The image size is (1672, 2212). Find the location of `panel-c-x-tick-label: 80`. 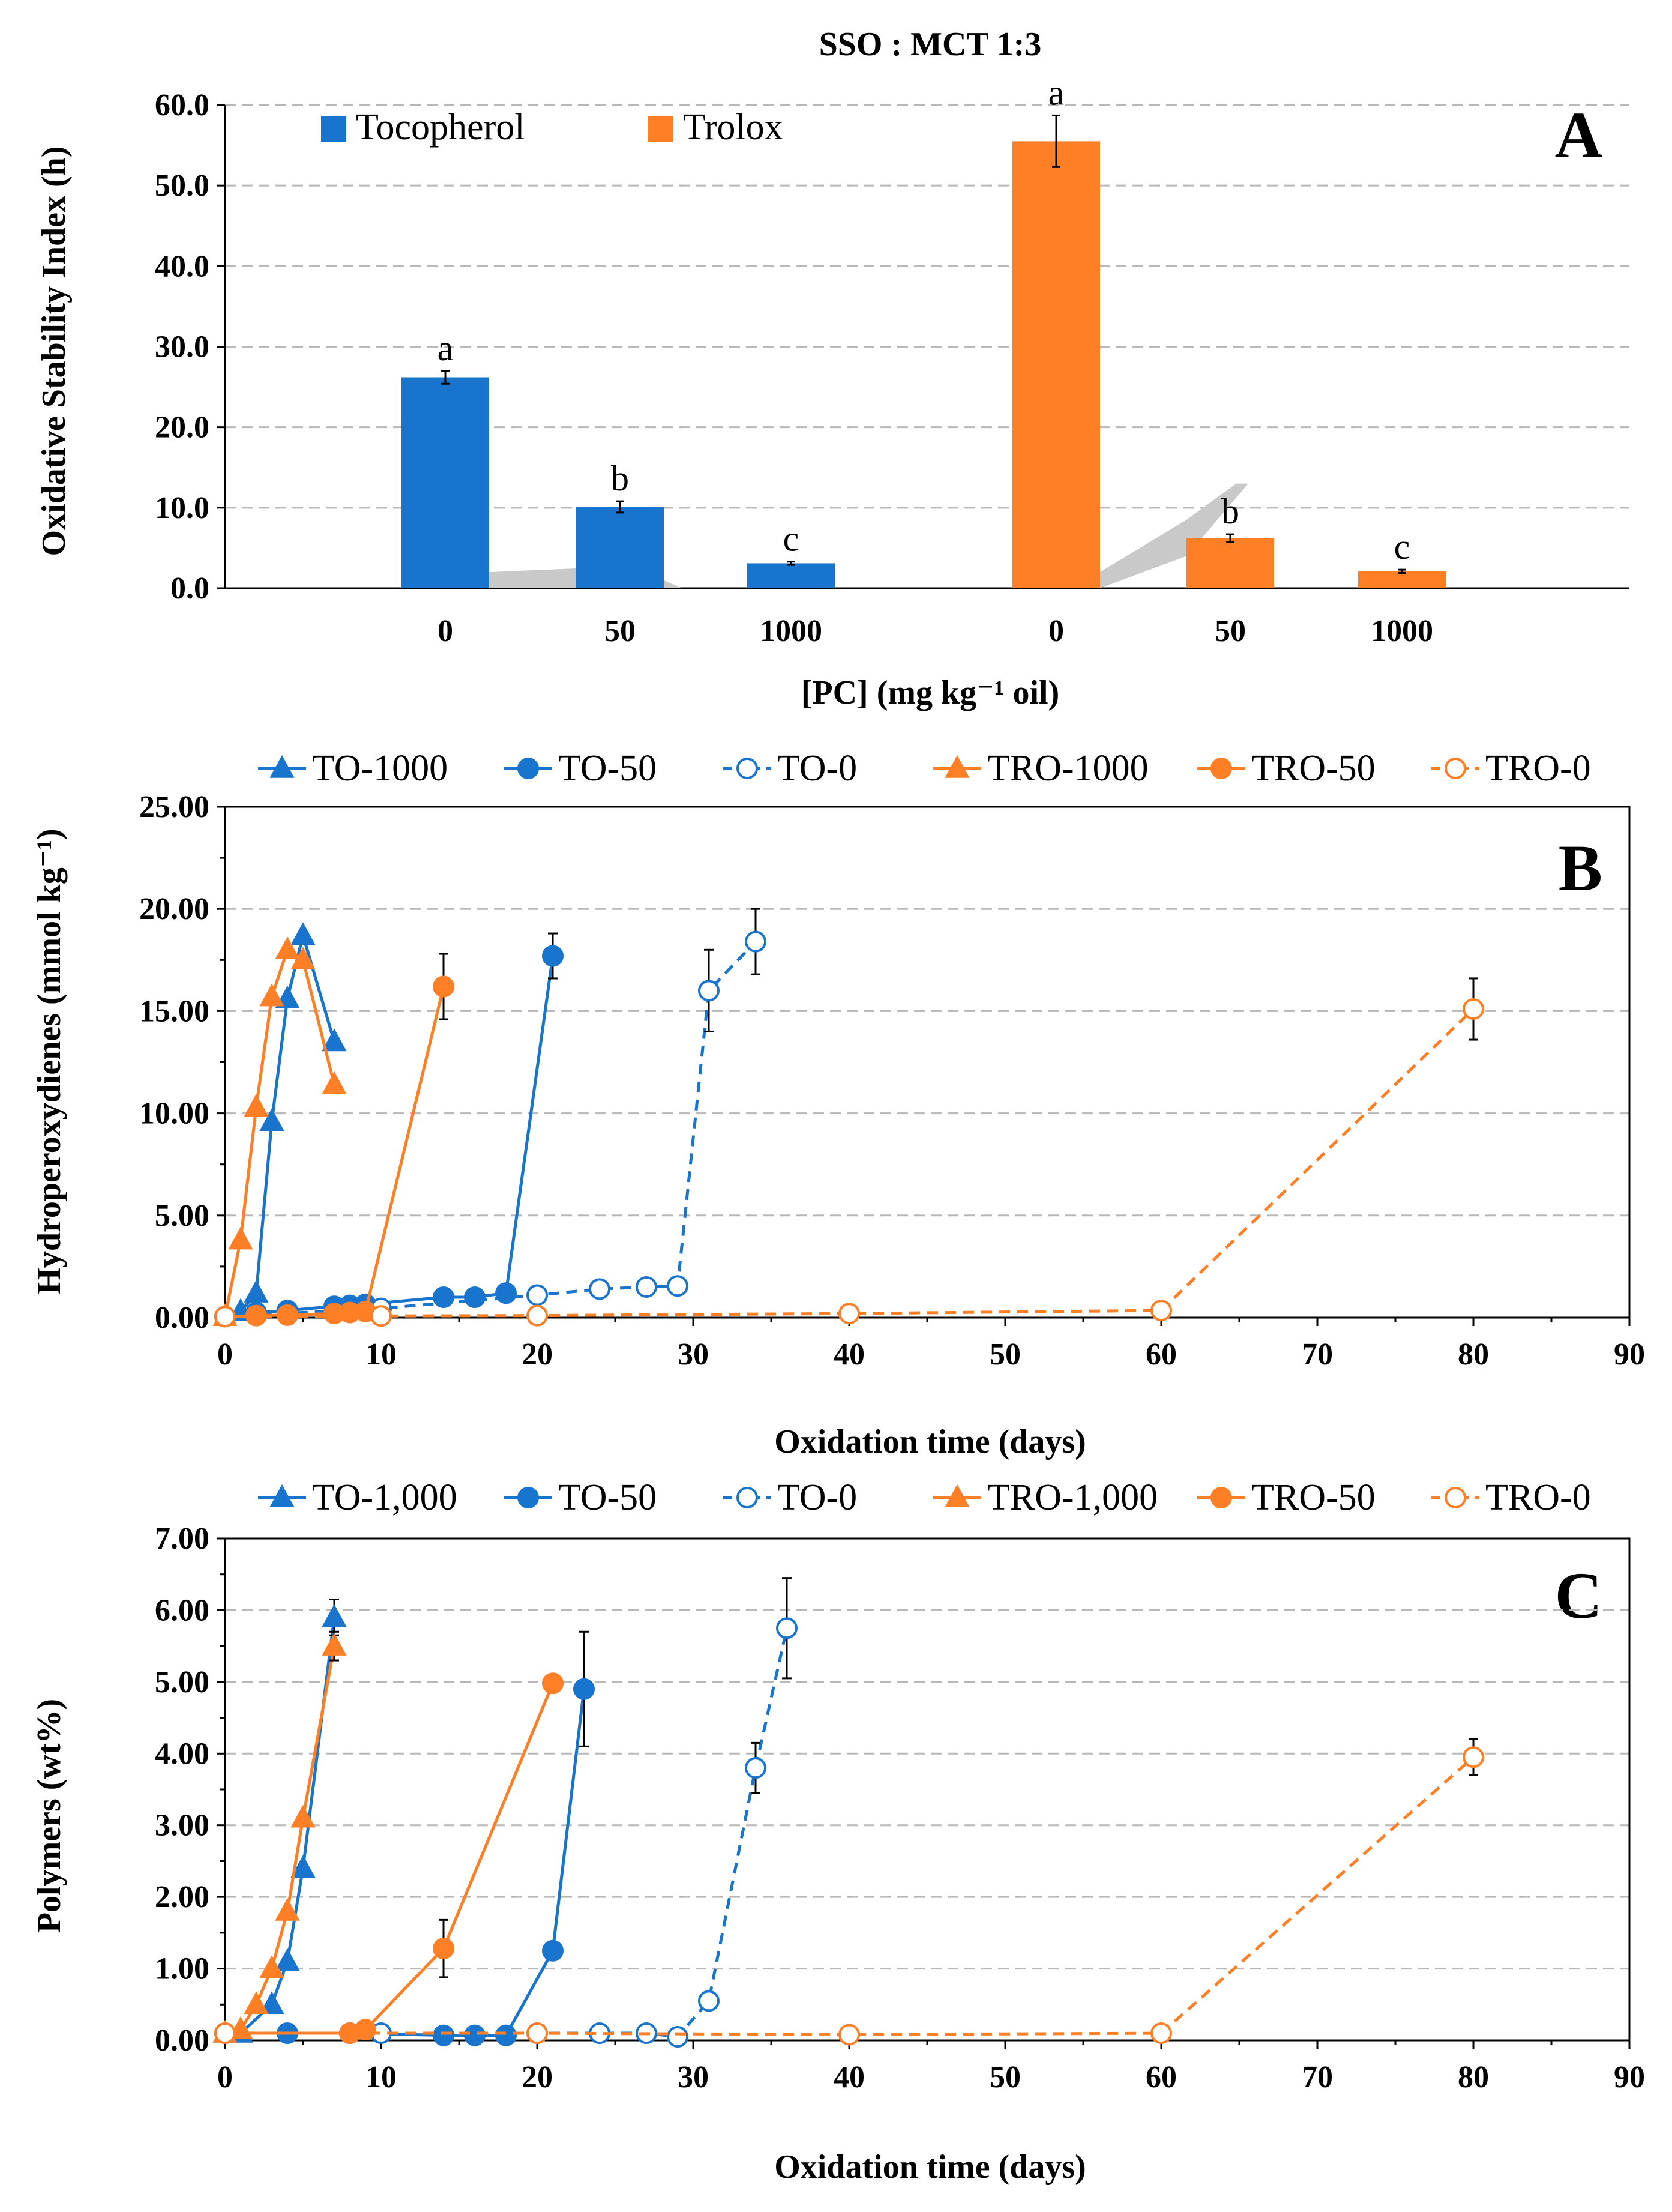

panel-c-x-tick-label: 80 is located at coordinates (1474, 2077).